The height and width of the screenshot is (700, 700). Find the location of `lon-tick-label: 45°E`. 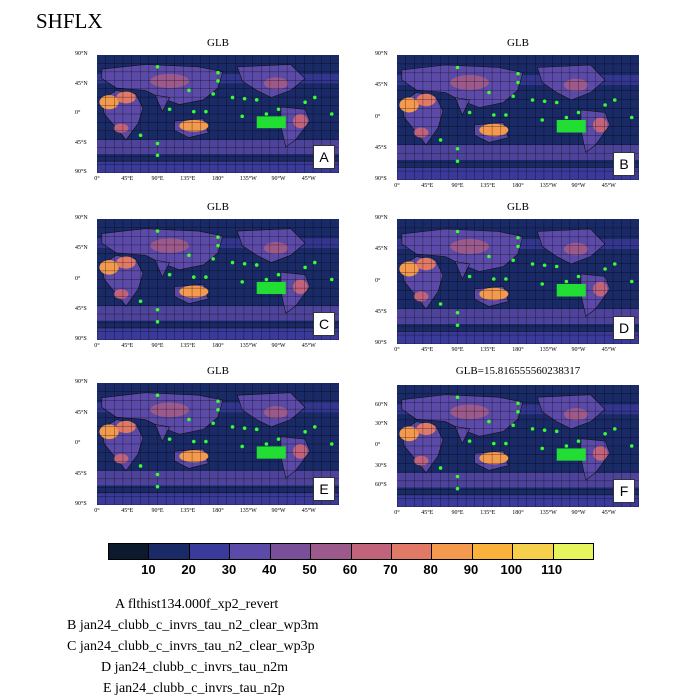

lon-tick-label: 45°E is located at coordinates (427, 186).